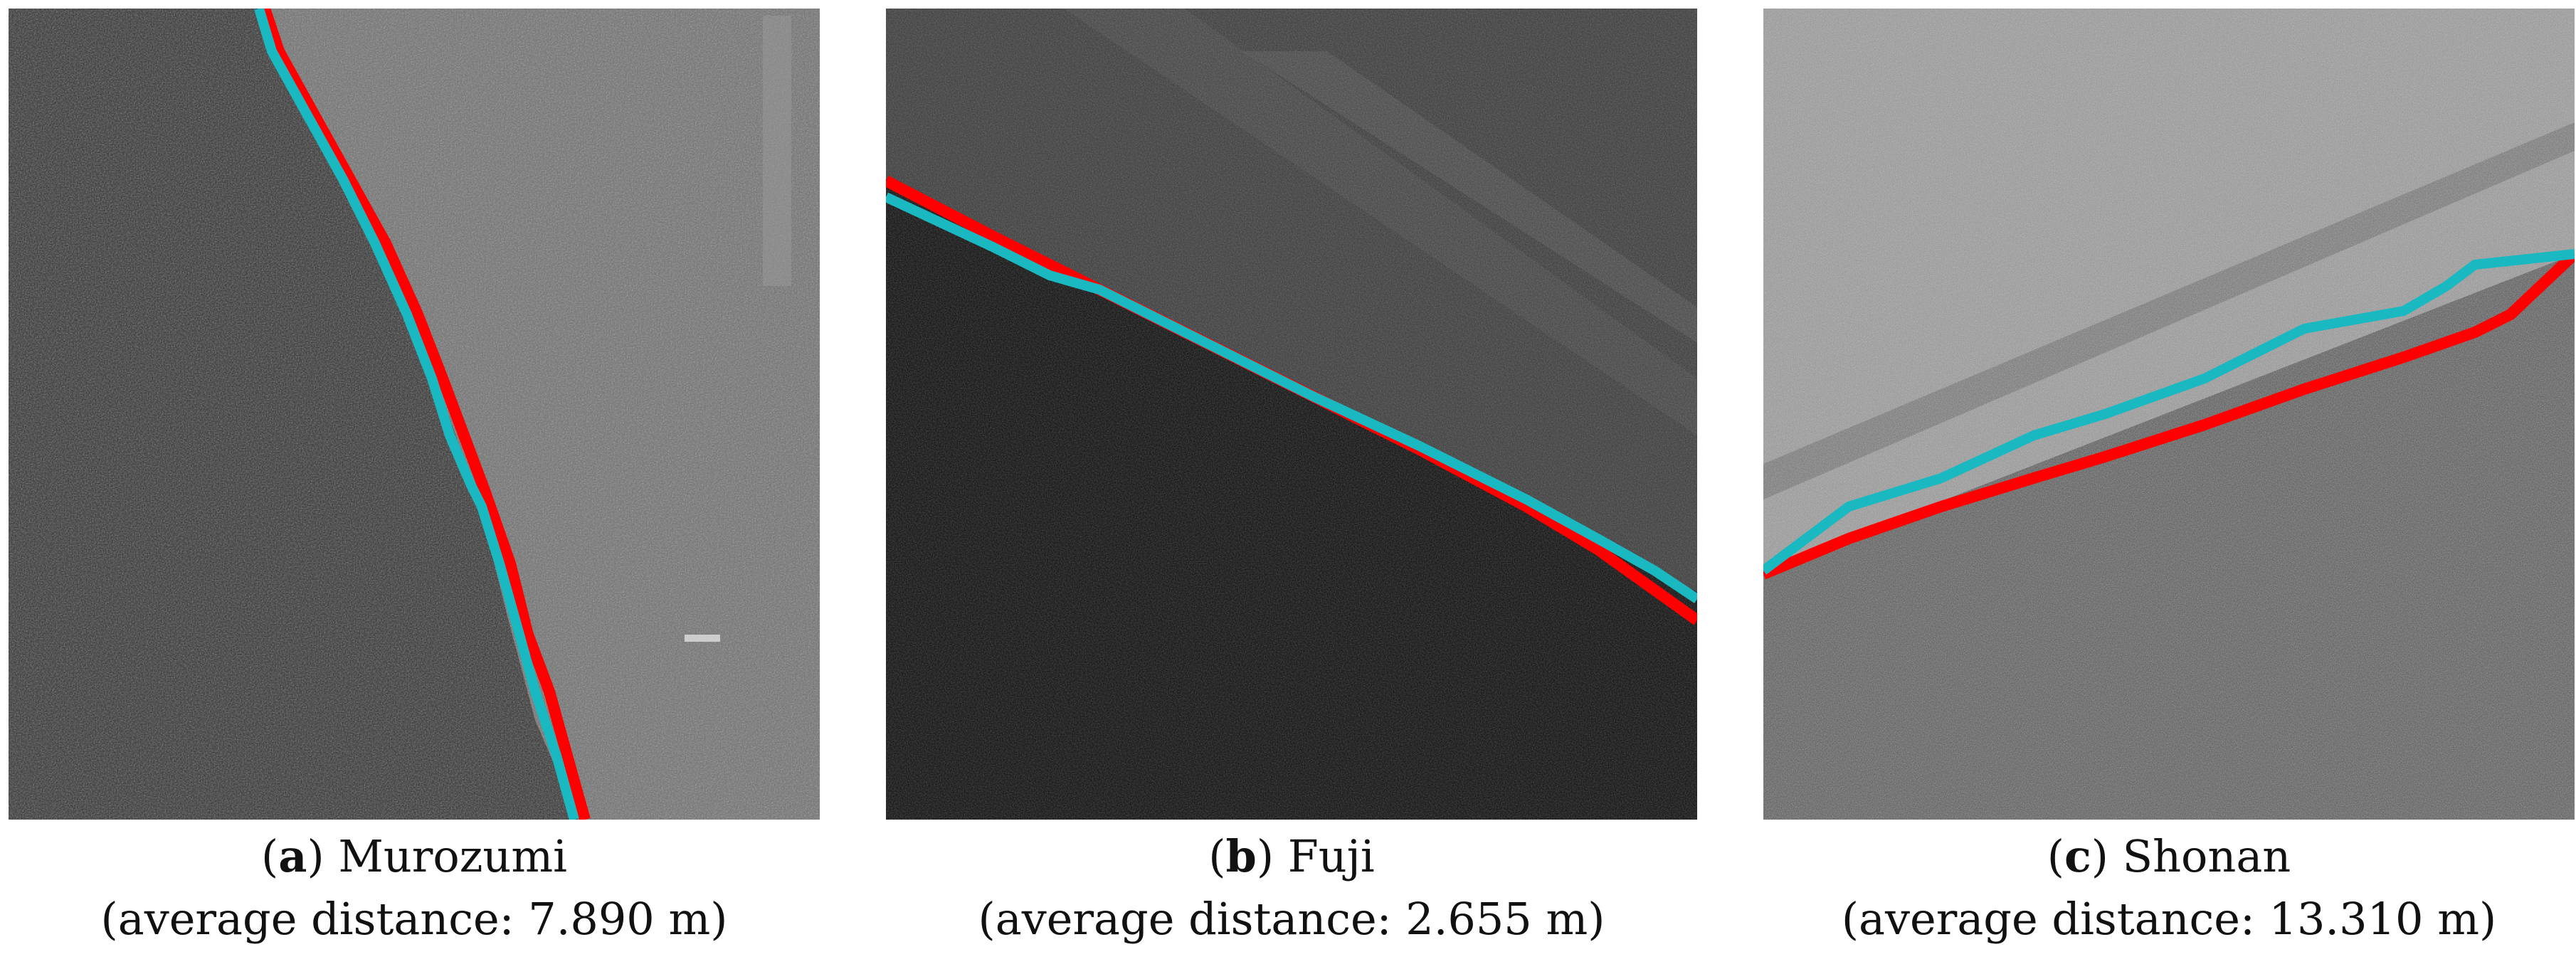  What do you see at coordinates (1241, 856) in the screenshot?
I see `panel-letter: b` at bounding box center [1241, 856].